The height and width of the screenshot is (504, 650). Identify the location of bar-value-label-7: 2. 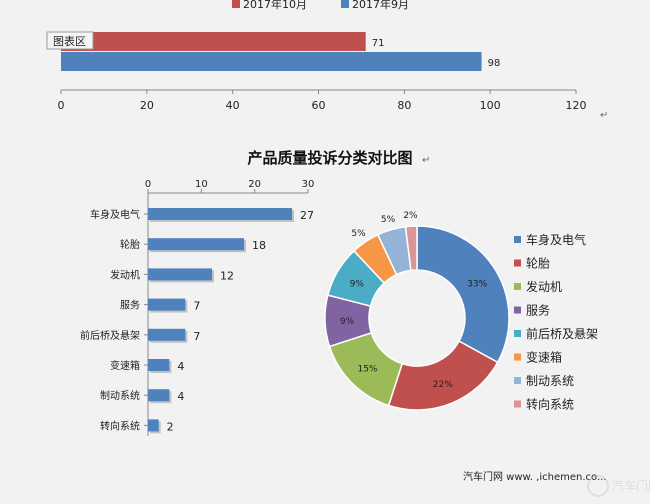
(170, 426).